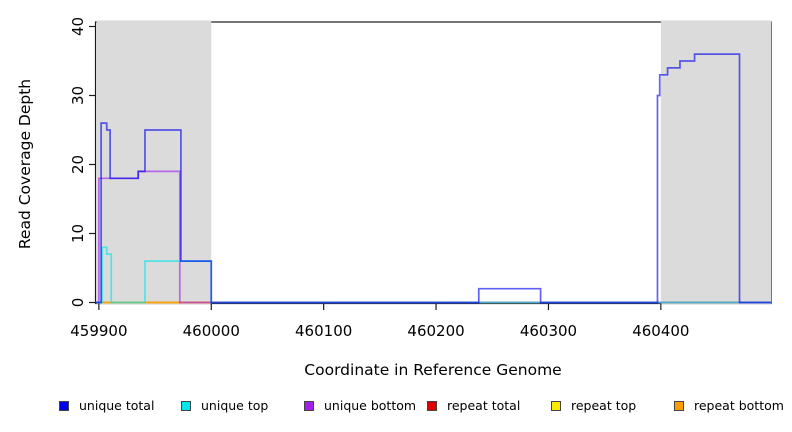 This screenshot has height=432, width=792. I want to click on legend-item-unique-total: unique total, so click(106, 406).